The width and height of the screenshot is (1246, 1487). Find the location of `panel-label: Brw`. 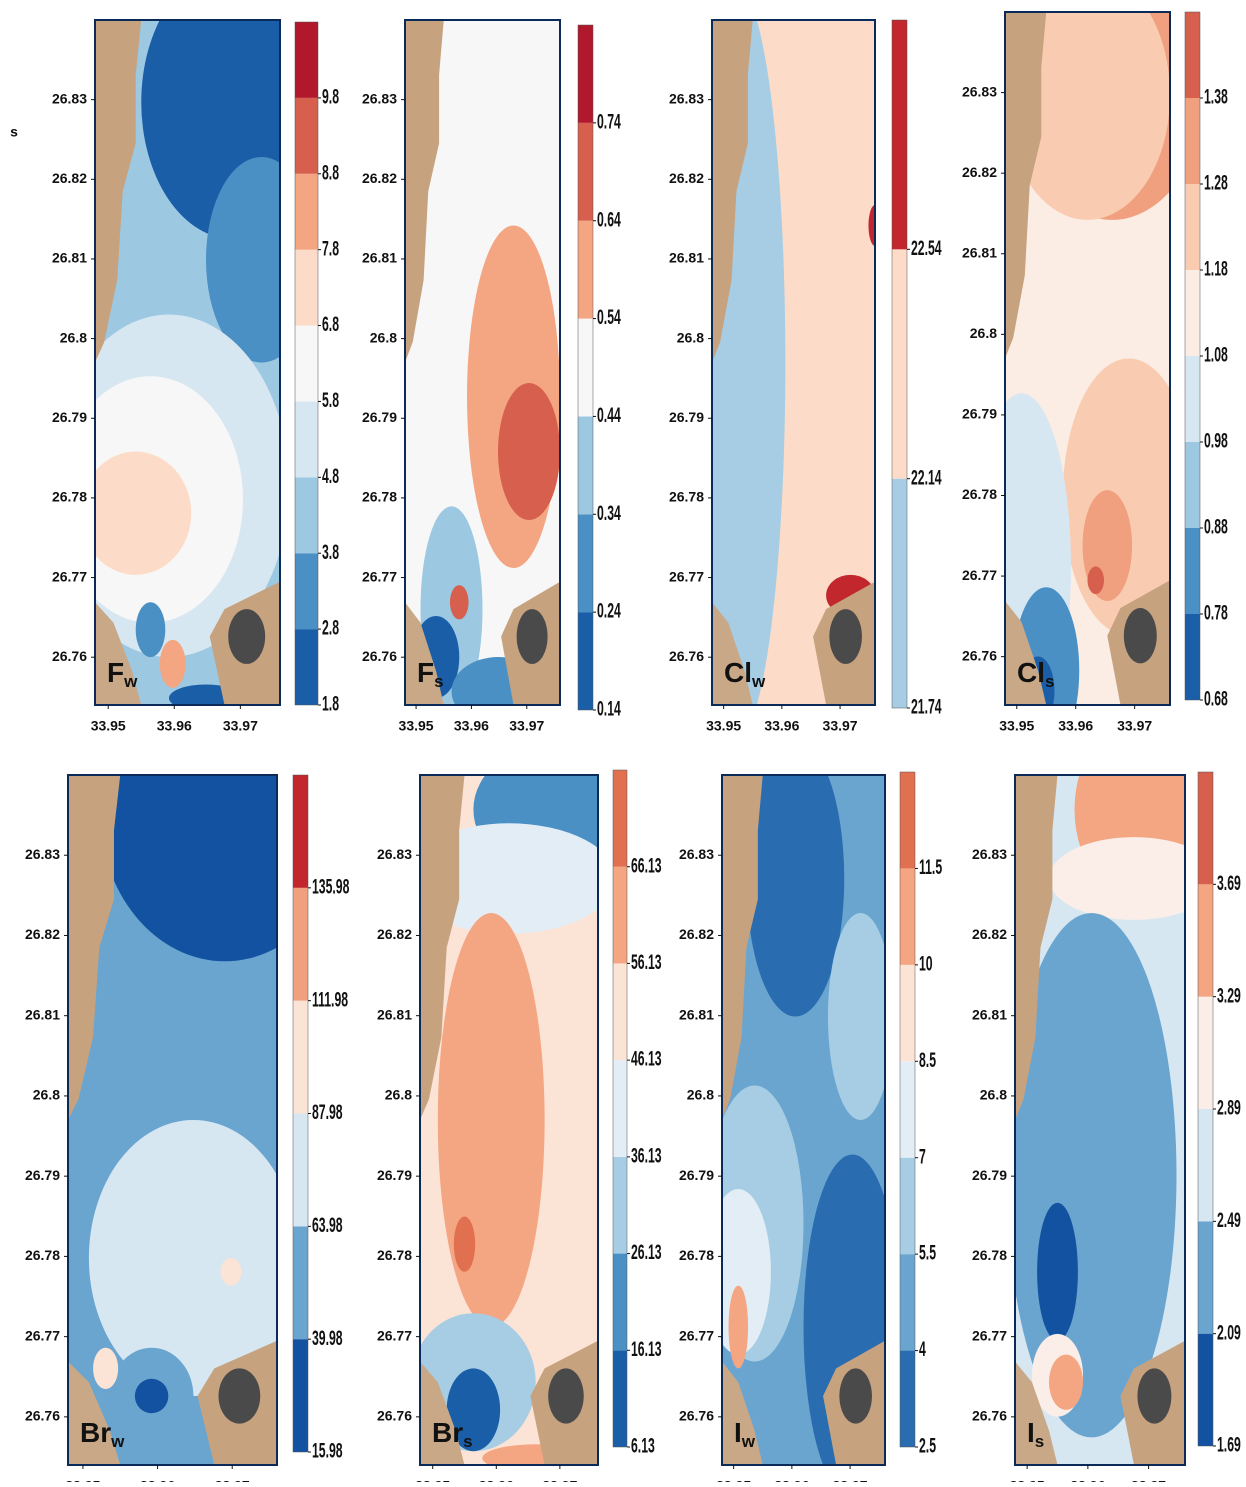

panel-label: Brw is located at coordinates (102, 1434).